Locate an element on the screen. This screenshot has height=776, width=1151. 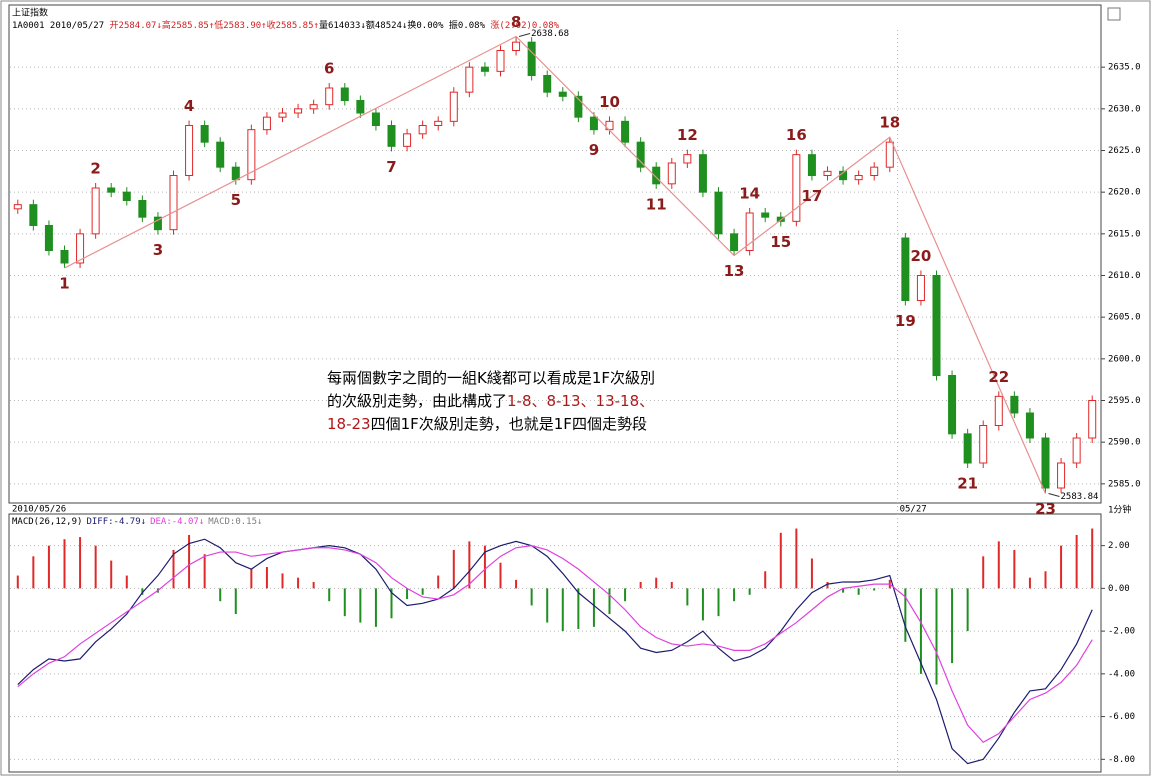
pivot-label: 14 is located at coordinates (749, 194).